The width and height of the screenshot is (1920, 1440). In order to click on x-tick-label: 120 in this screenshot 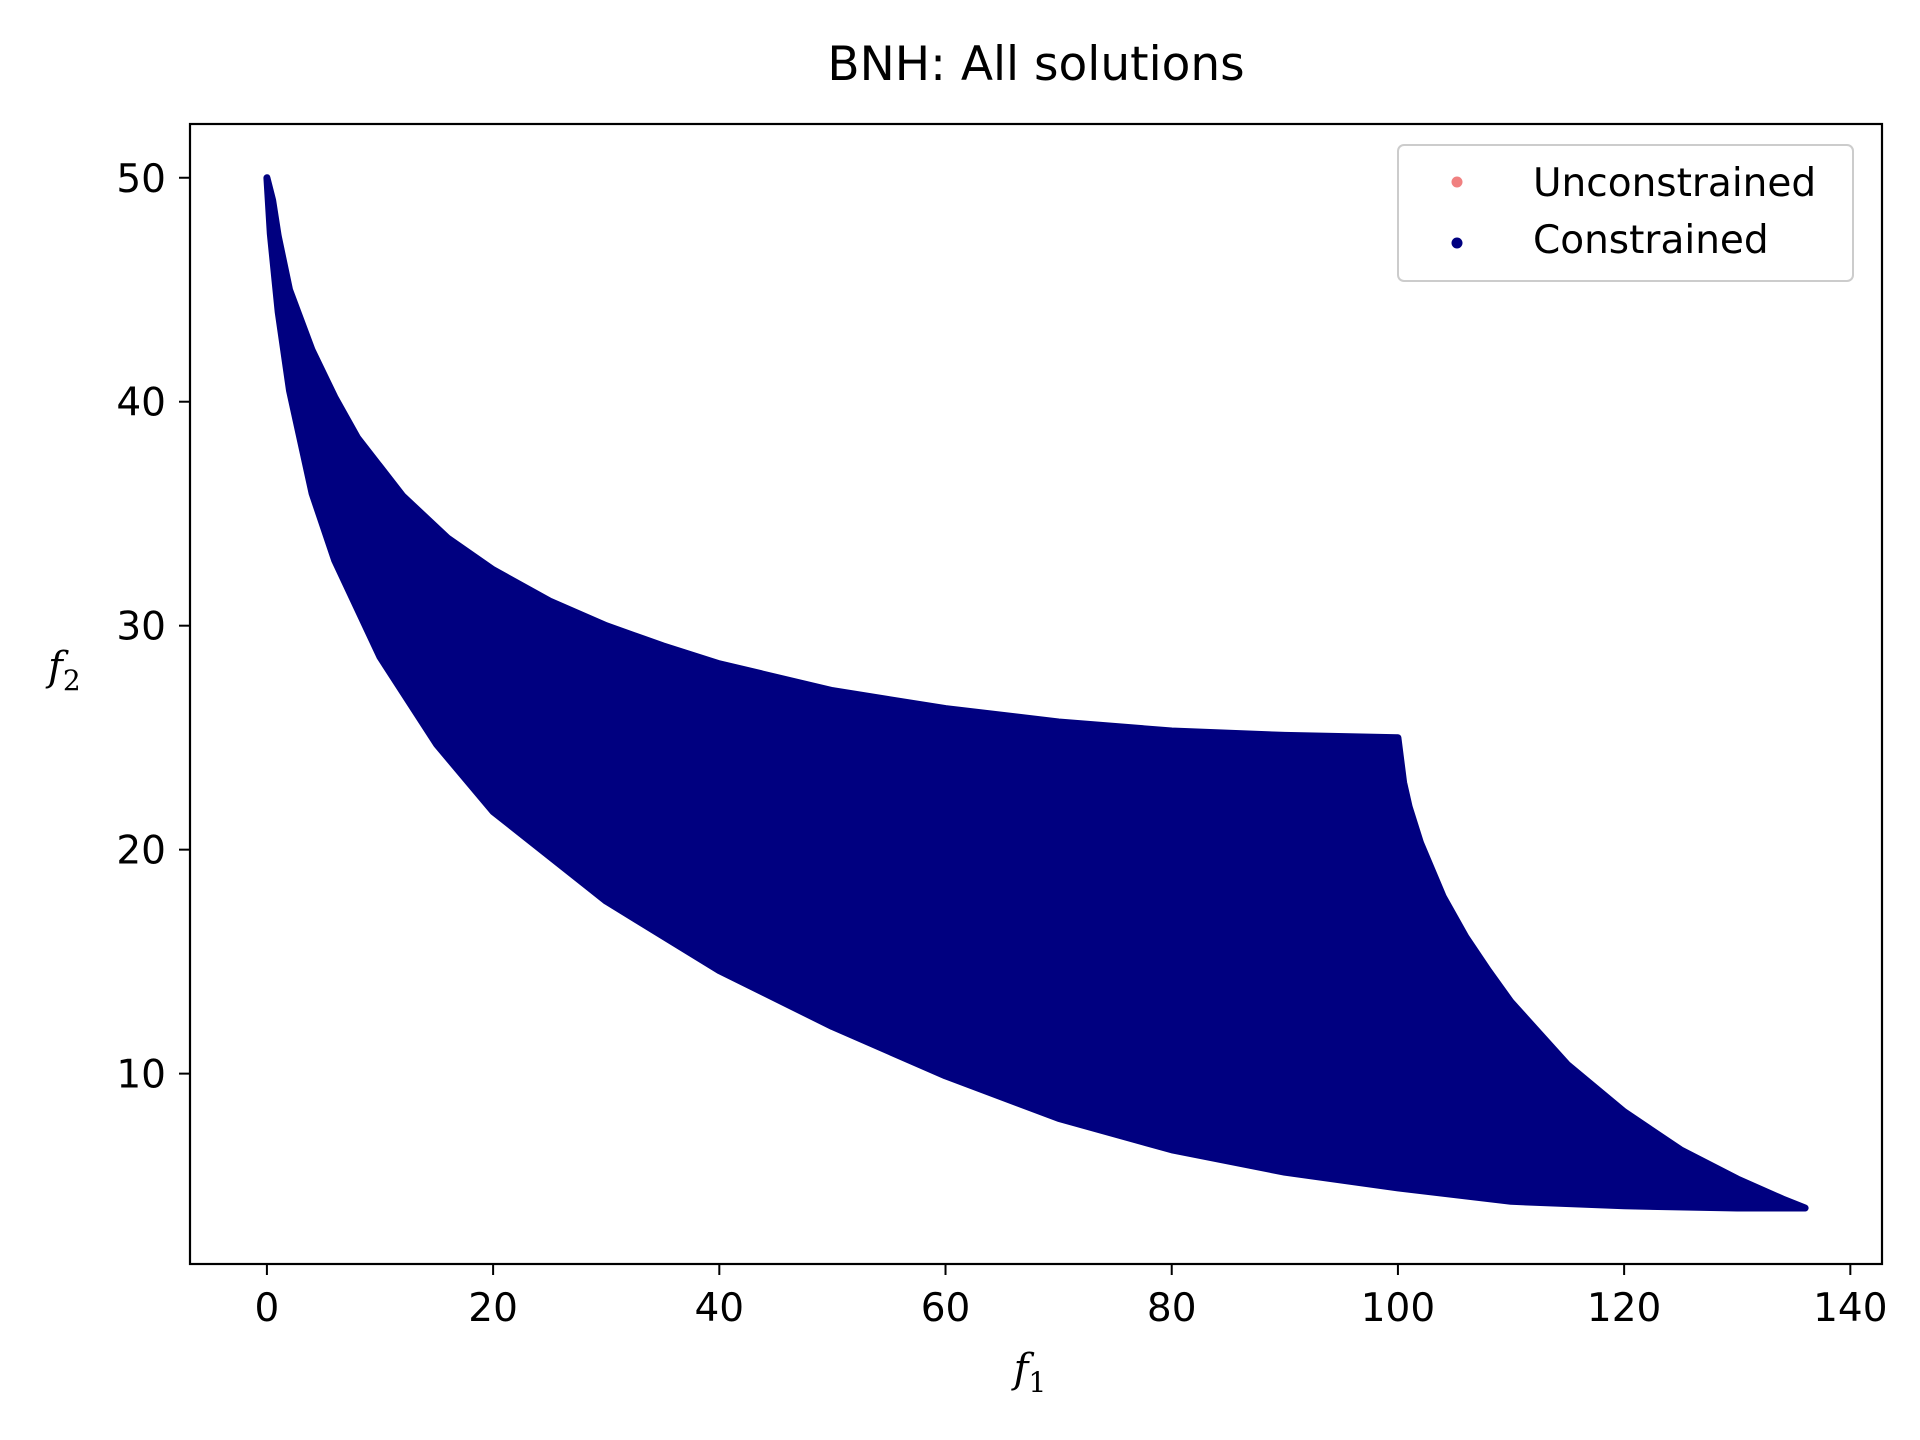, I will do `click(1624, 1308)`.